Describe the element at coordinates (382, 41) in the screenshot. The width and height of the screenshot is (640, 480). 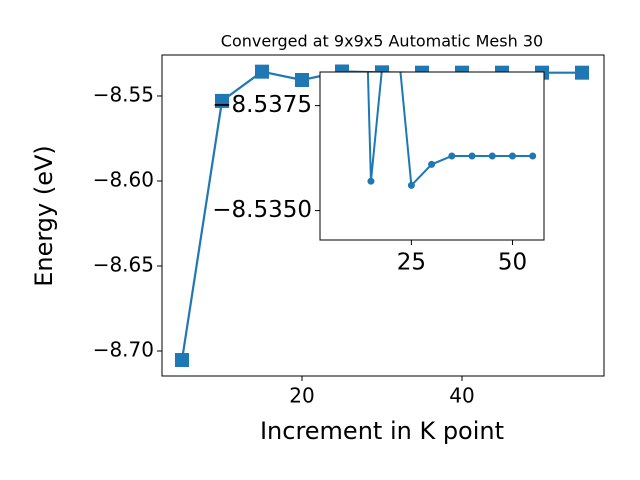
I see `chart-title: Converged at 9x9x5 Automatic Mesh 30` at that location.